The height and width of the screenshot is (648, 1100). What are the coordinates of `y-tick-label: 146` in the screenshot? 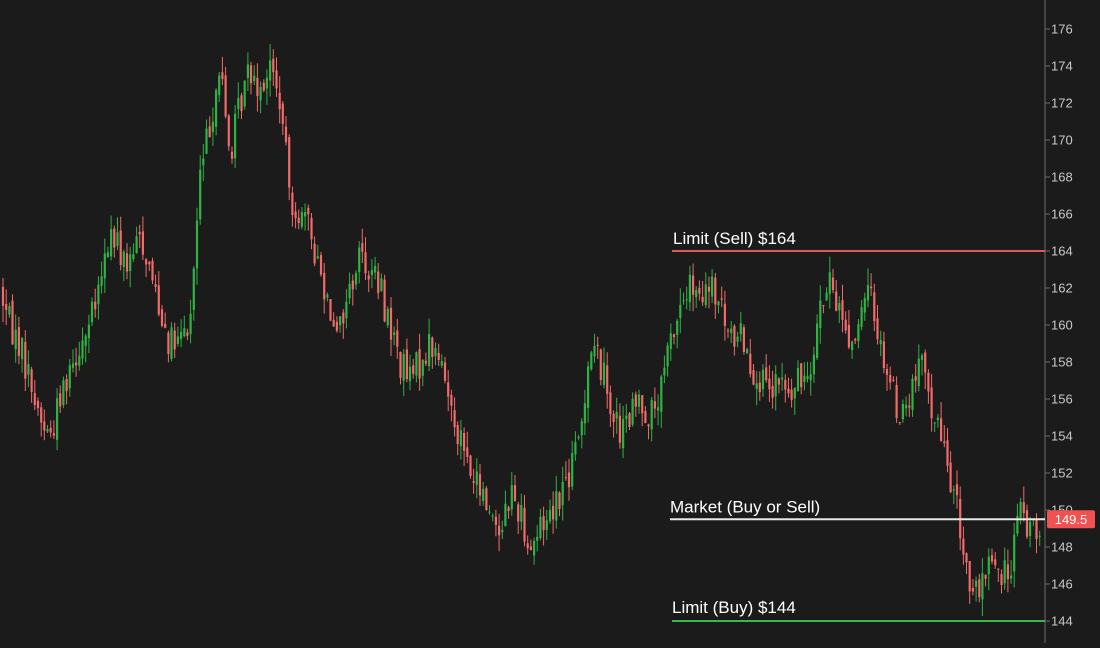 It's located at (1062, 584).